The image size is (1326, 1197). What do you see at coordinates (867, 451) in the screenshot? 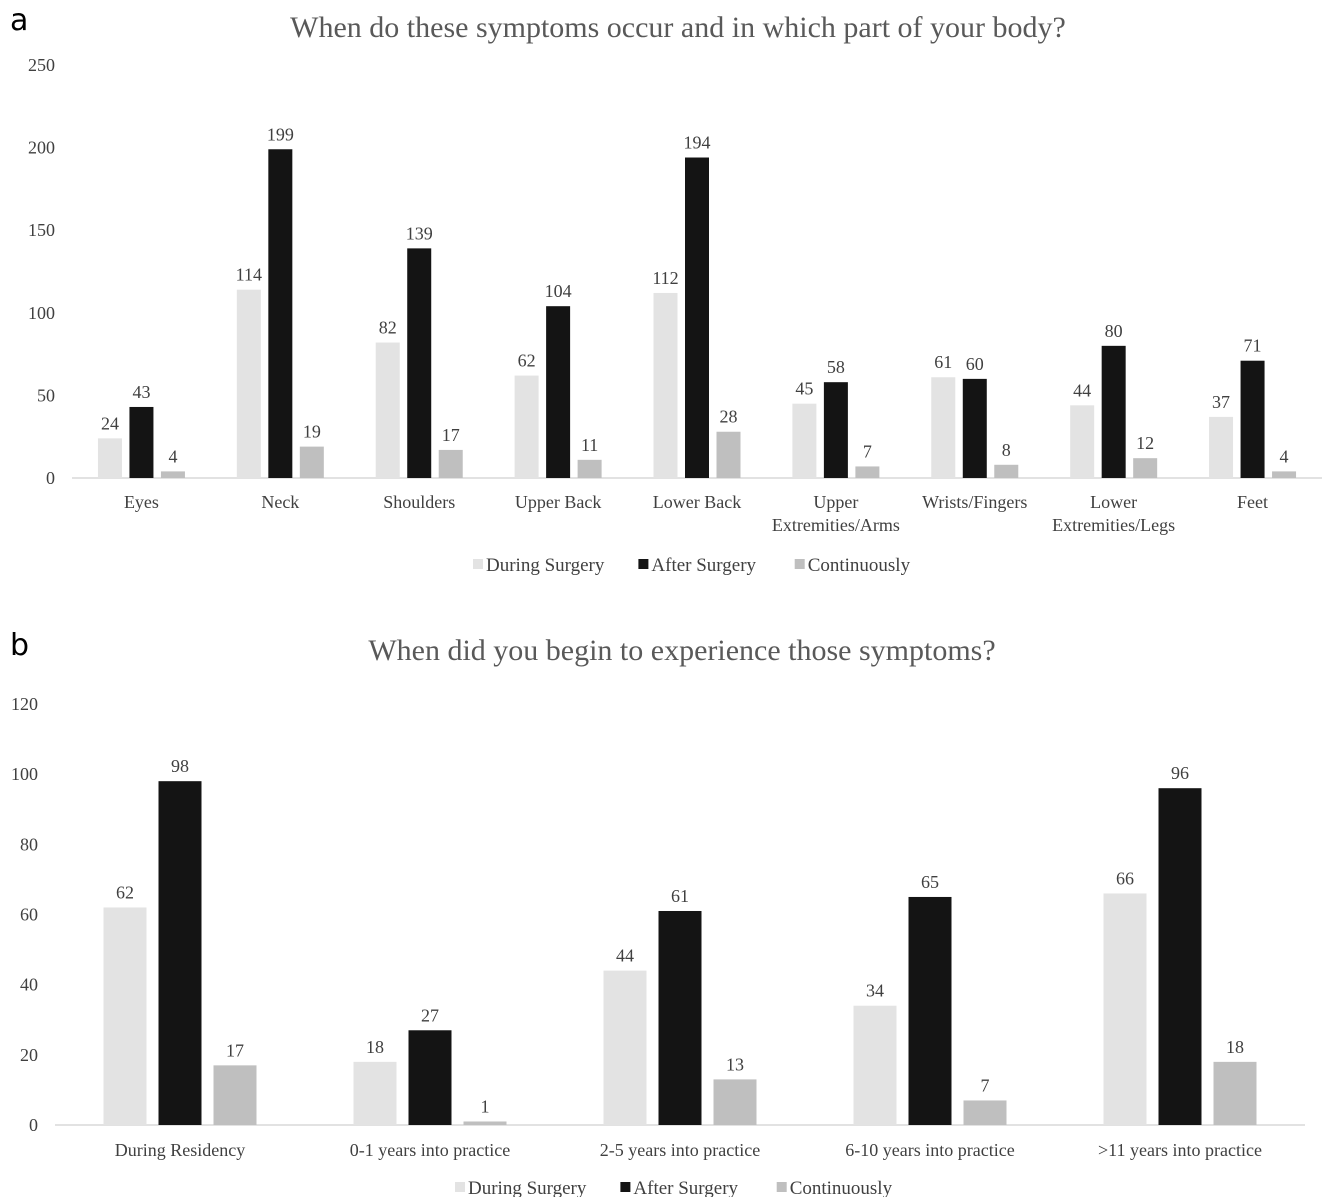
I see `data-label: 7` at bounding box center [867, 451].